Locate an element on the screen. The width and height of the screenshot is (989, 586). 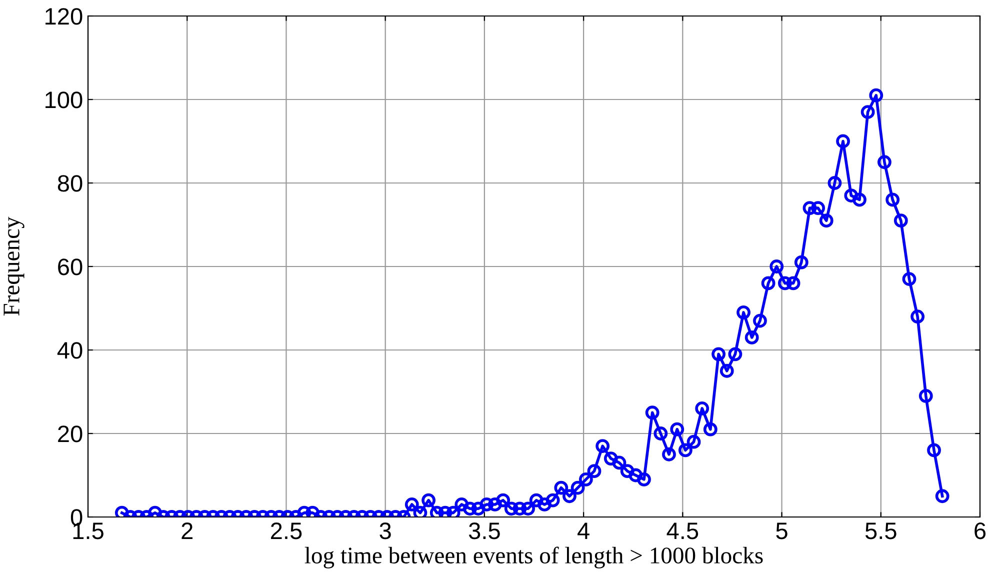
y-tick-label: 100 is located at coordinates (64, 100).